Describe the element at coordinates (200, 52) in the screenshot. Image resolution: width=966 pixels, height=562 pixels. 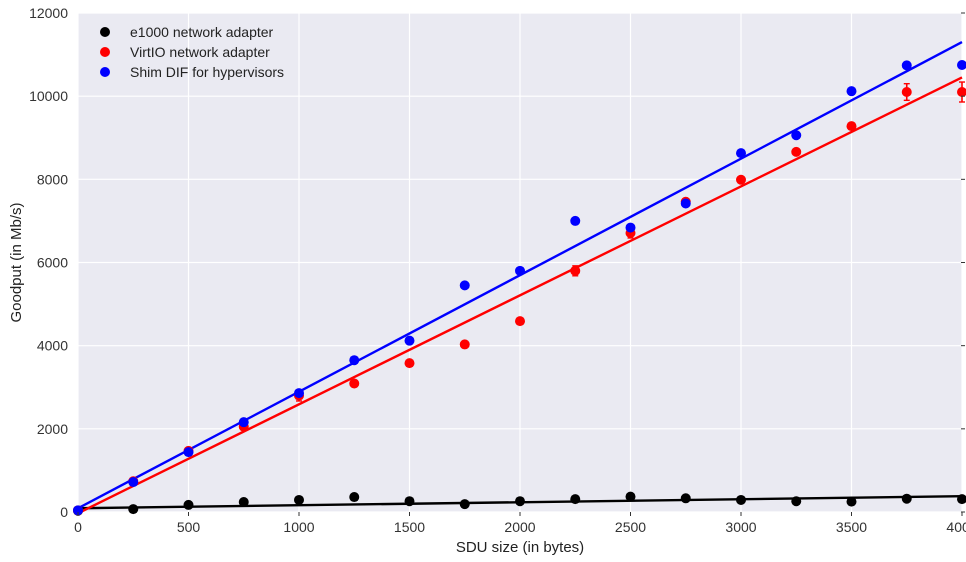
I see `legend-label: VirtIO network adapter` at that location.